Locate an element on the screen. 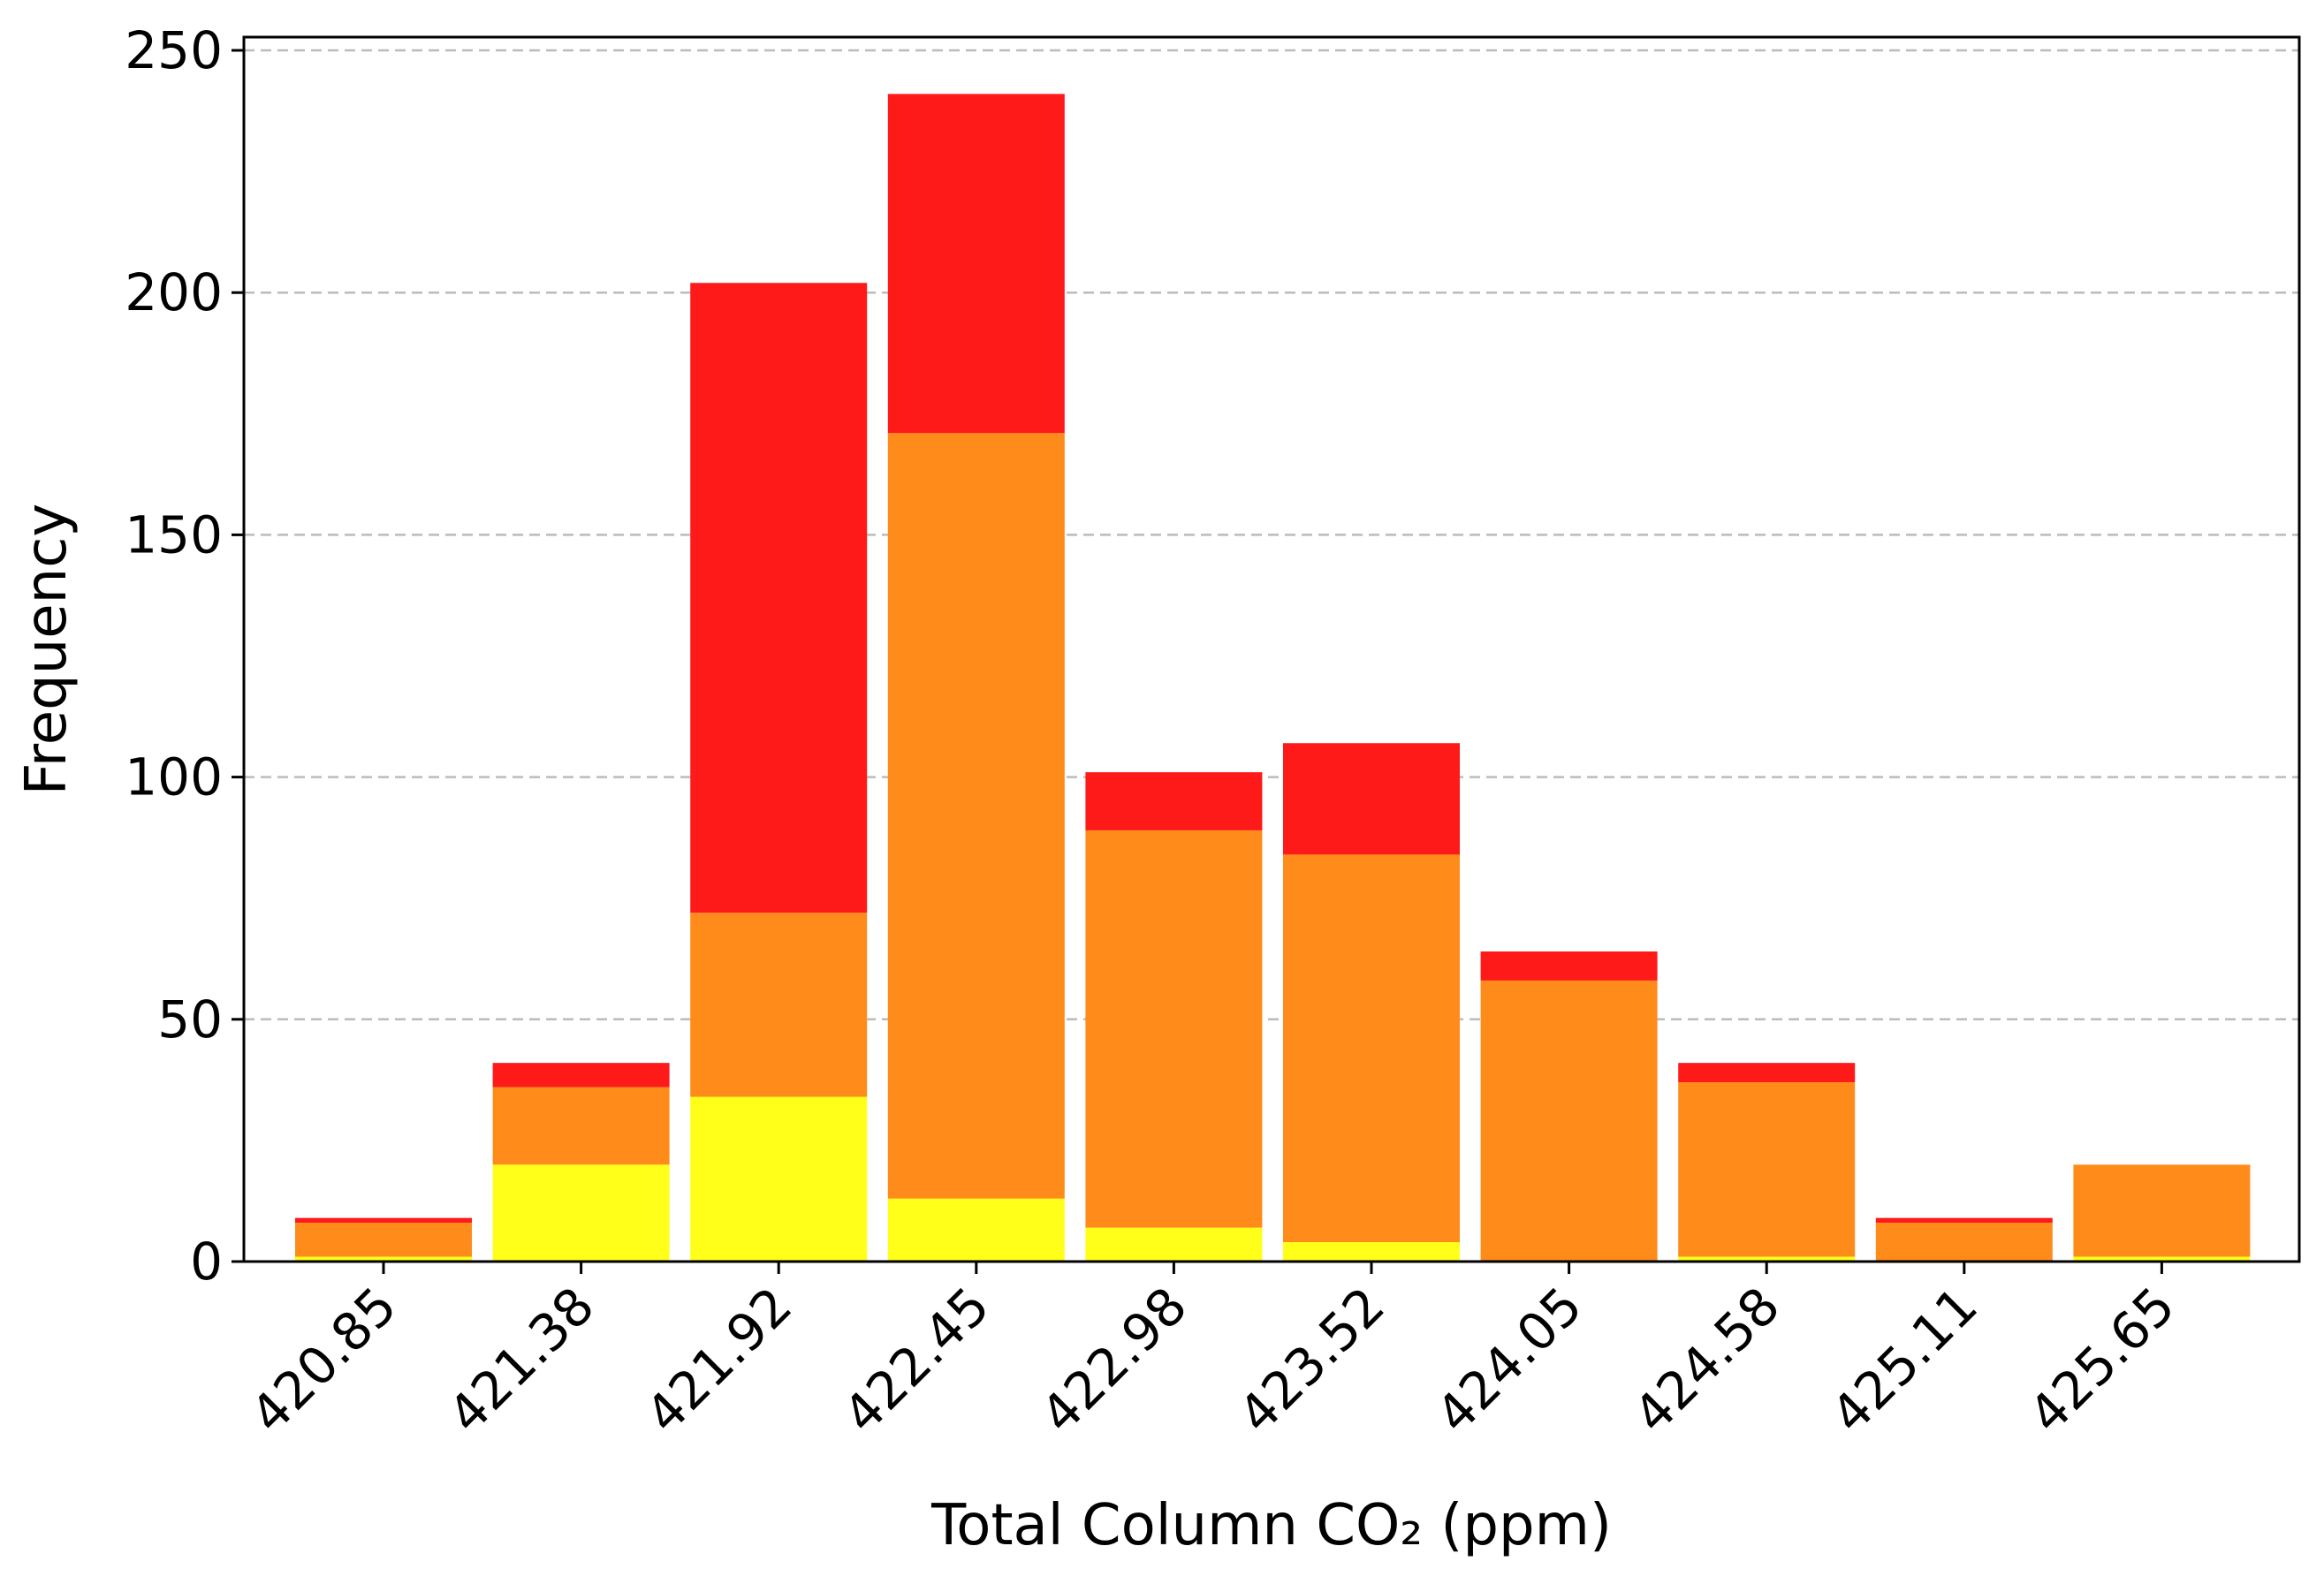 The width and height of the screenshot is (2324, 1584). x-axis-label: Total Column CO₂ (ppm) is located at coordinates (1271, 1525).